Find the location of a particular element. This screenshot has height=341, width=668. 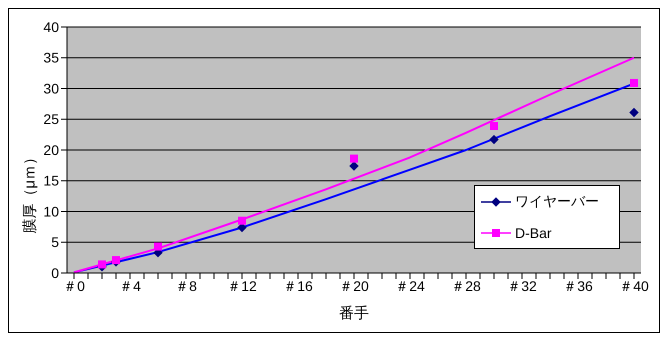

y-tick-label: 5 is located at coordinates (55, 242).